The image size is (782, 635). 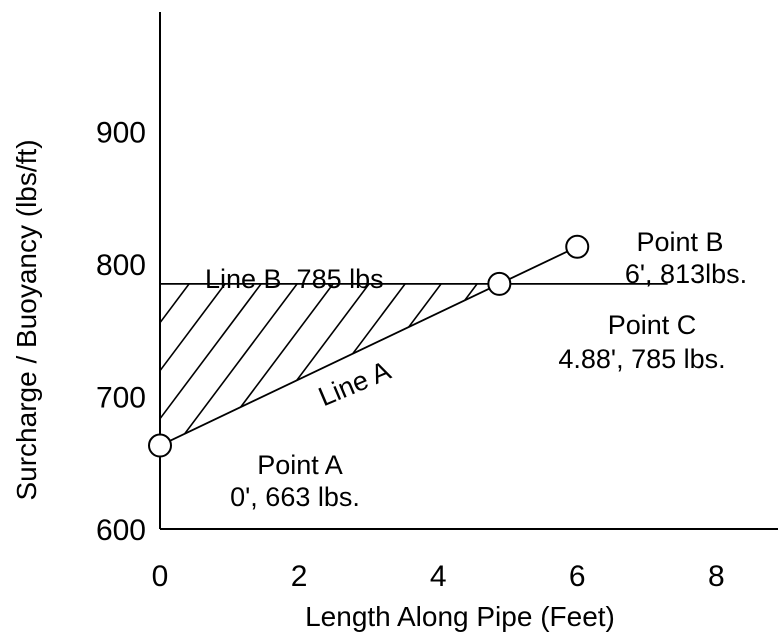 What do you see at coordinates (577, 246) in the screenshot?
I see `point-b-marker` at bounding box center [577, 246].